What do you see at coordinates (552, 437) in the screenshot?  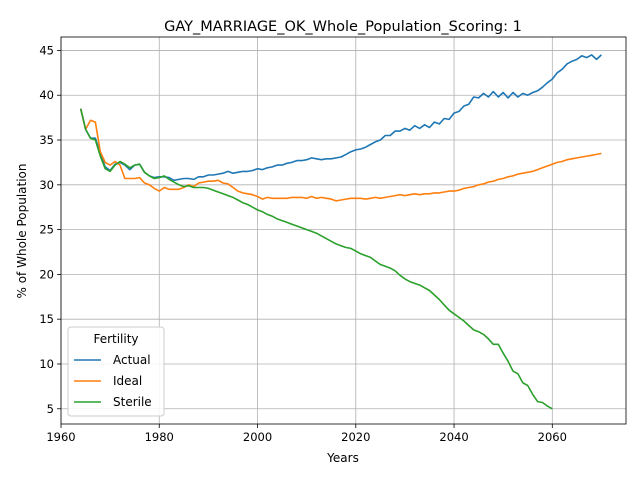 I see `x-tick-label: 2060` at bounding box center [552, 437].